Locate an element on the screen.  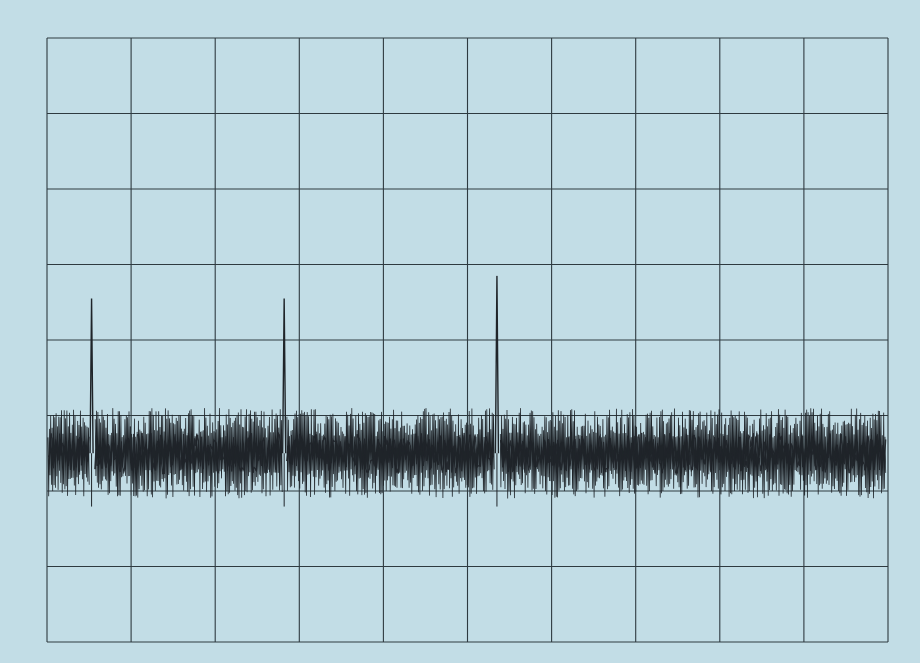
signal-trace-core is located at coordinates (467, 453).